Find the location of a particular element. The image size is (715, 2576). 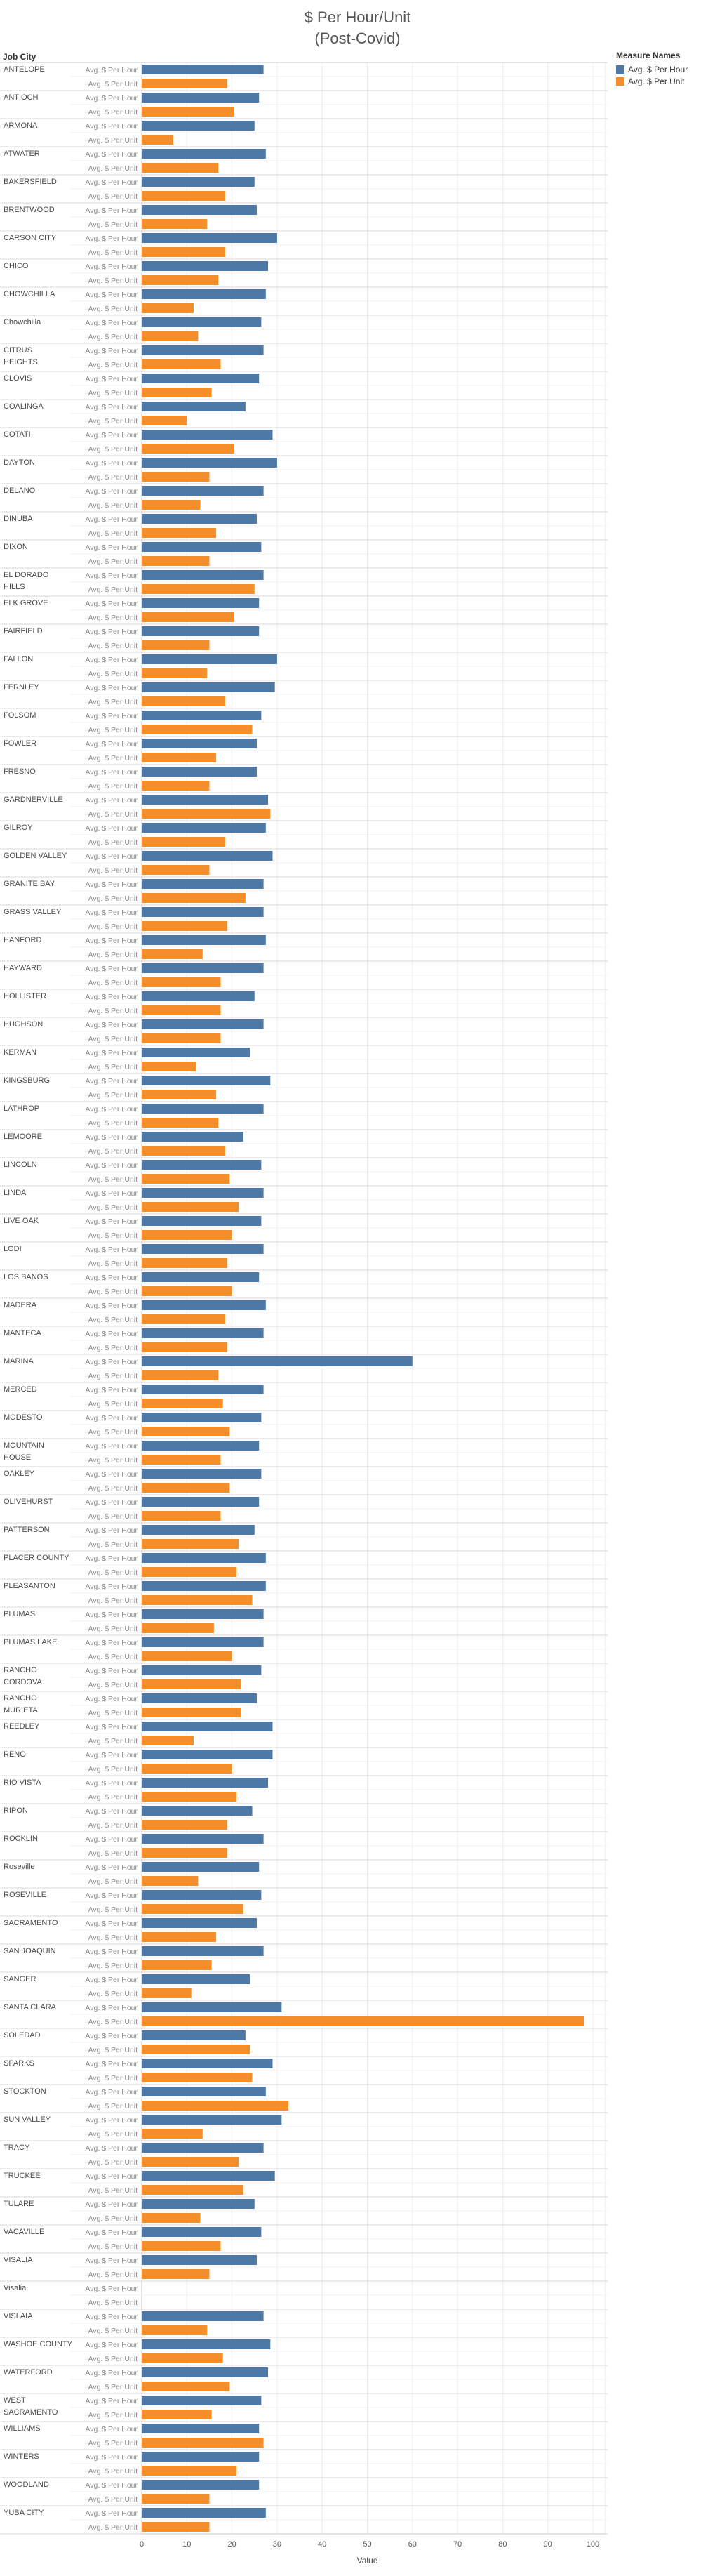

city-label: HOLLISTER is located at coordinates (25, 996).